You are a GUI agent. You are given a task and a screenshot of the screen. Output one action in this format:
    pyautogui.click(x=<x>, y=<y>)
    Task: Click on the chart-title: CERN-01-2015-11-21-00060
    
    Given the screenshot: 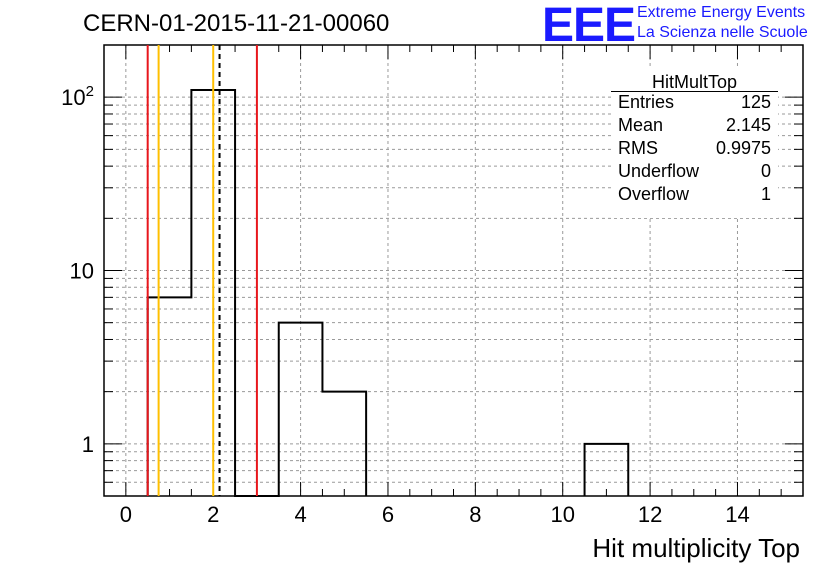 What is the action you would take?
    pyautogui.click(x=236, y=23)
    